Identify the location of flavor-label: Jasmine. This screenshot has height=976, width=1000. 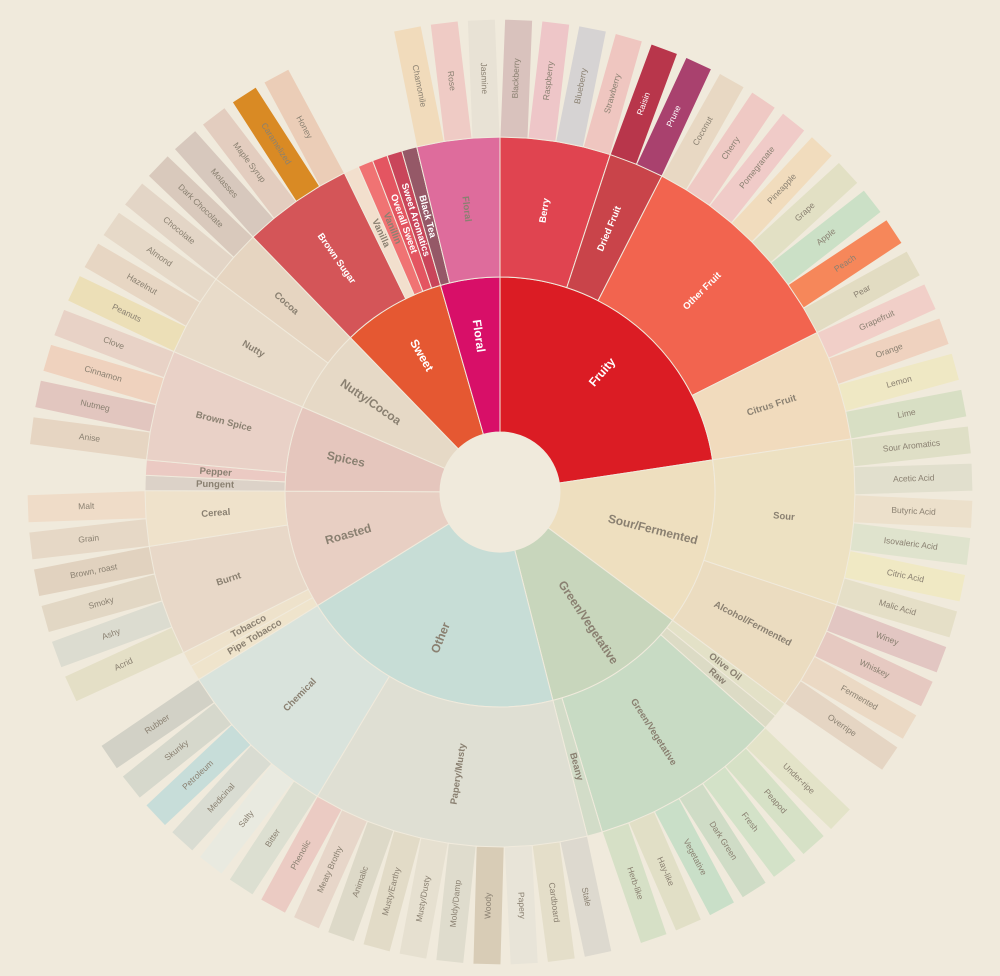
(484, 78).